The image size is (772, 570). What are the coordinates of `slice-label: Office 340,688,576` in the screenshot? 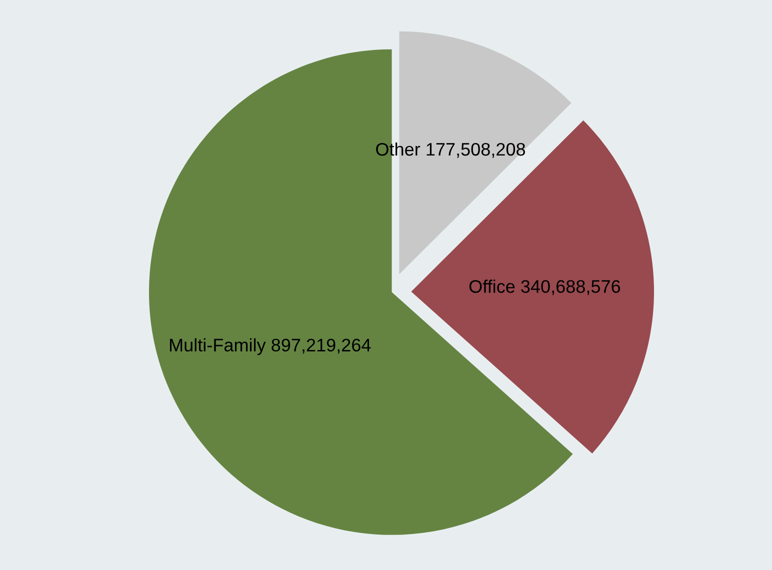 It's located at (544, 288).